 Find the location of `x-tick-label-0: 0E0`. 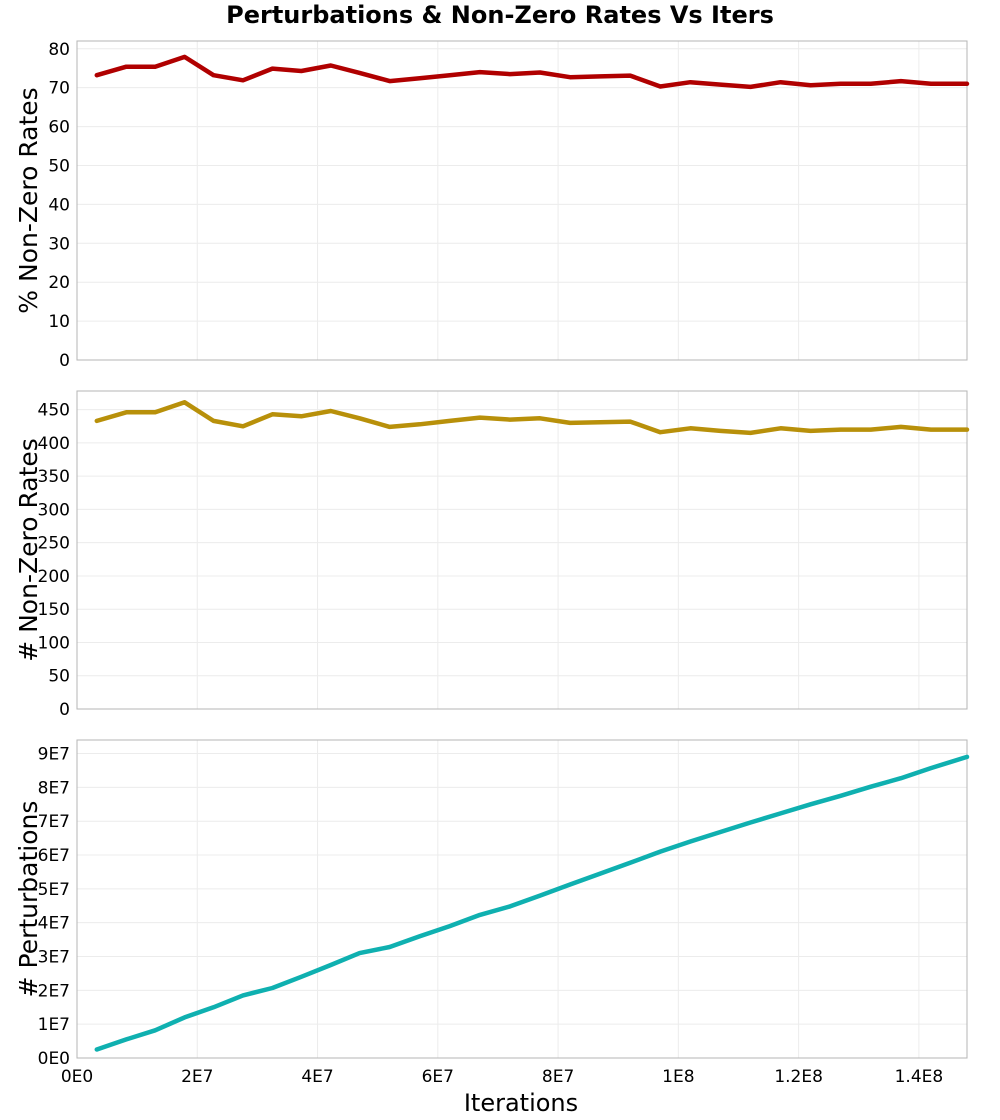

x-tick-label-0: 0E0 is located at coordinates (77, 1077).